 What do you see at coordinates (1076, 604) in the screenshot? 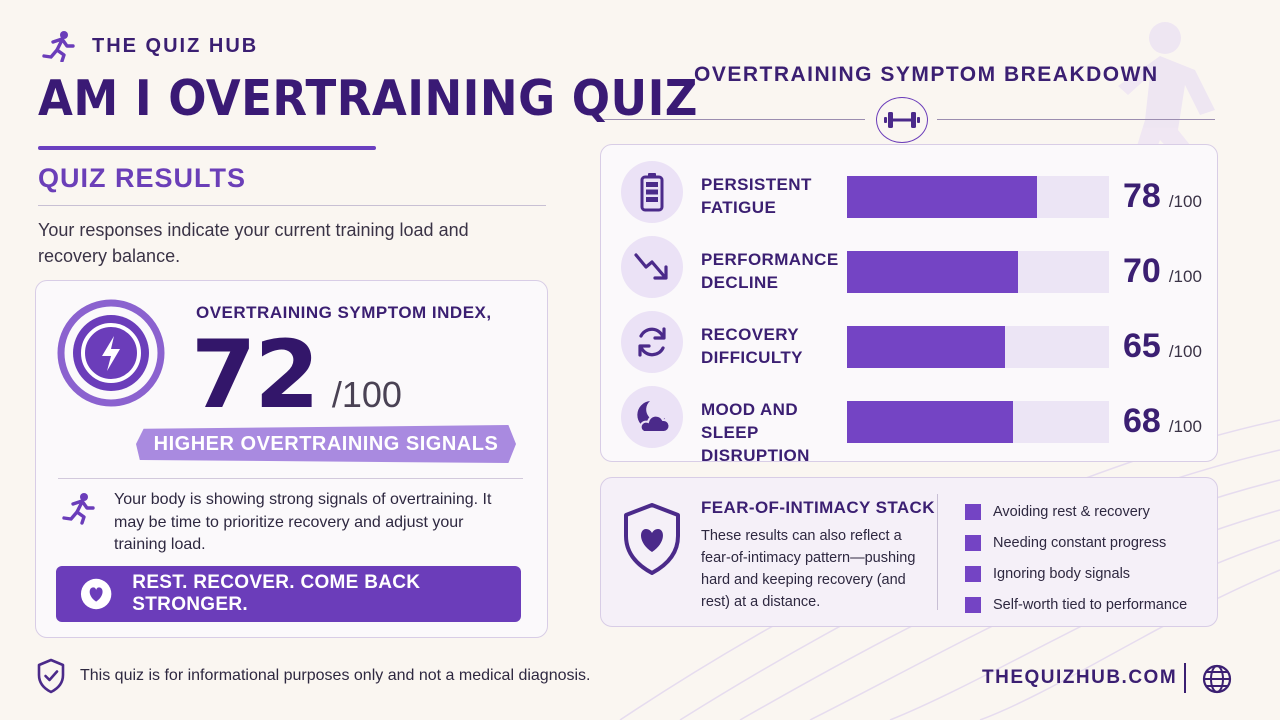
I see `list-item: Self-worth tied to performance` at bounding box center [1076, 604].